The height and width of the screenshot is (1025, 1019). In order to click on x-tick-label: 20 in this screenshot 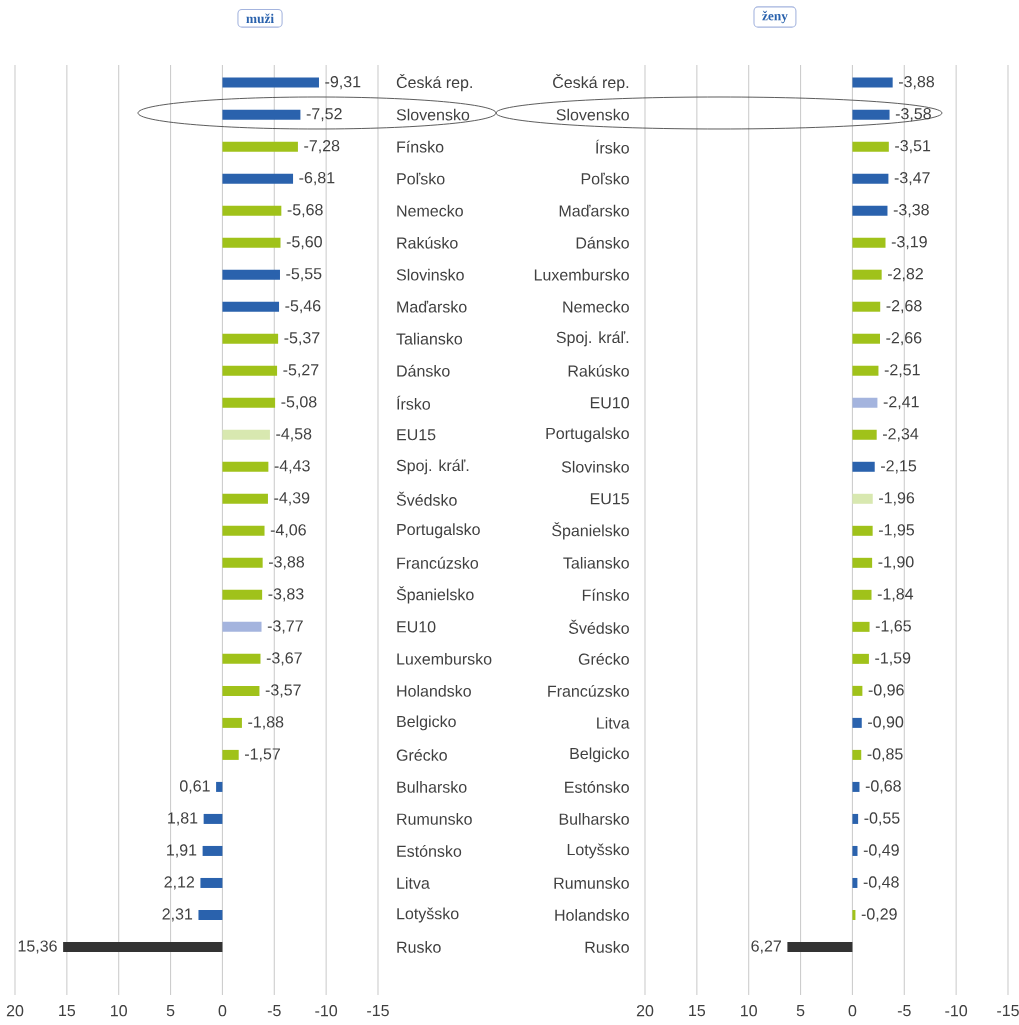, I will do `click(645, 1011)`.